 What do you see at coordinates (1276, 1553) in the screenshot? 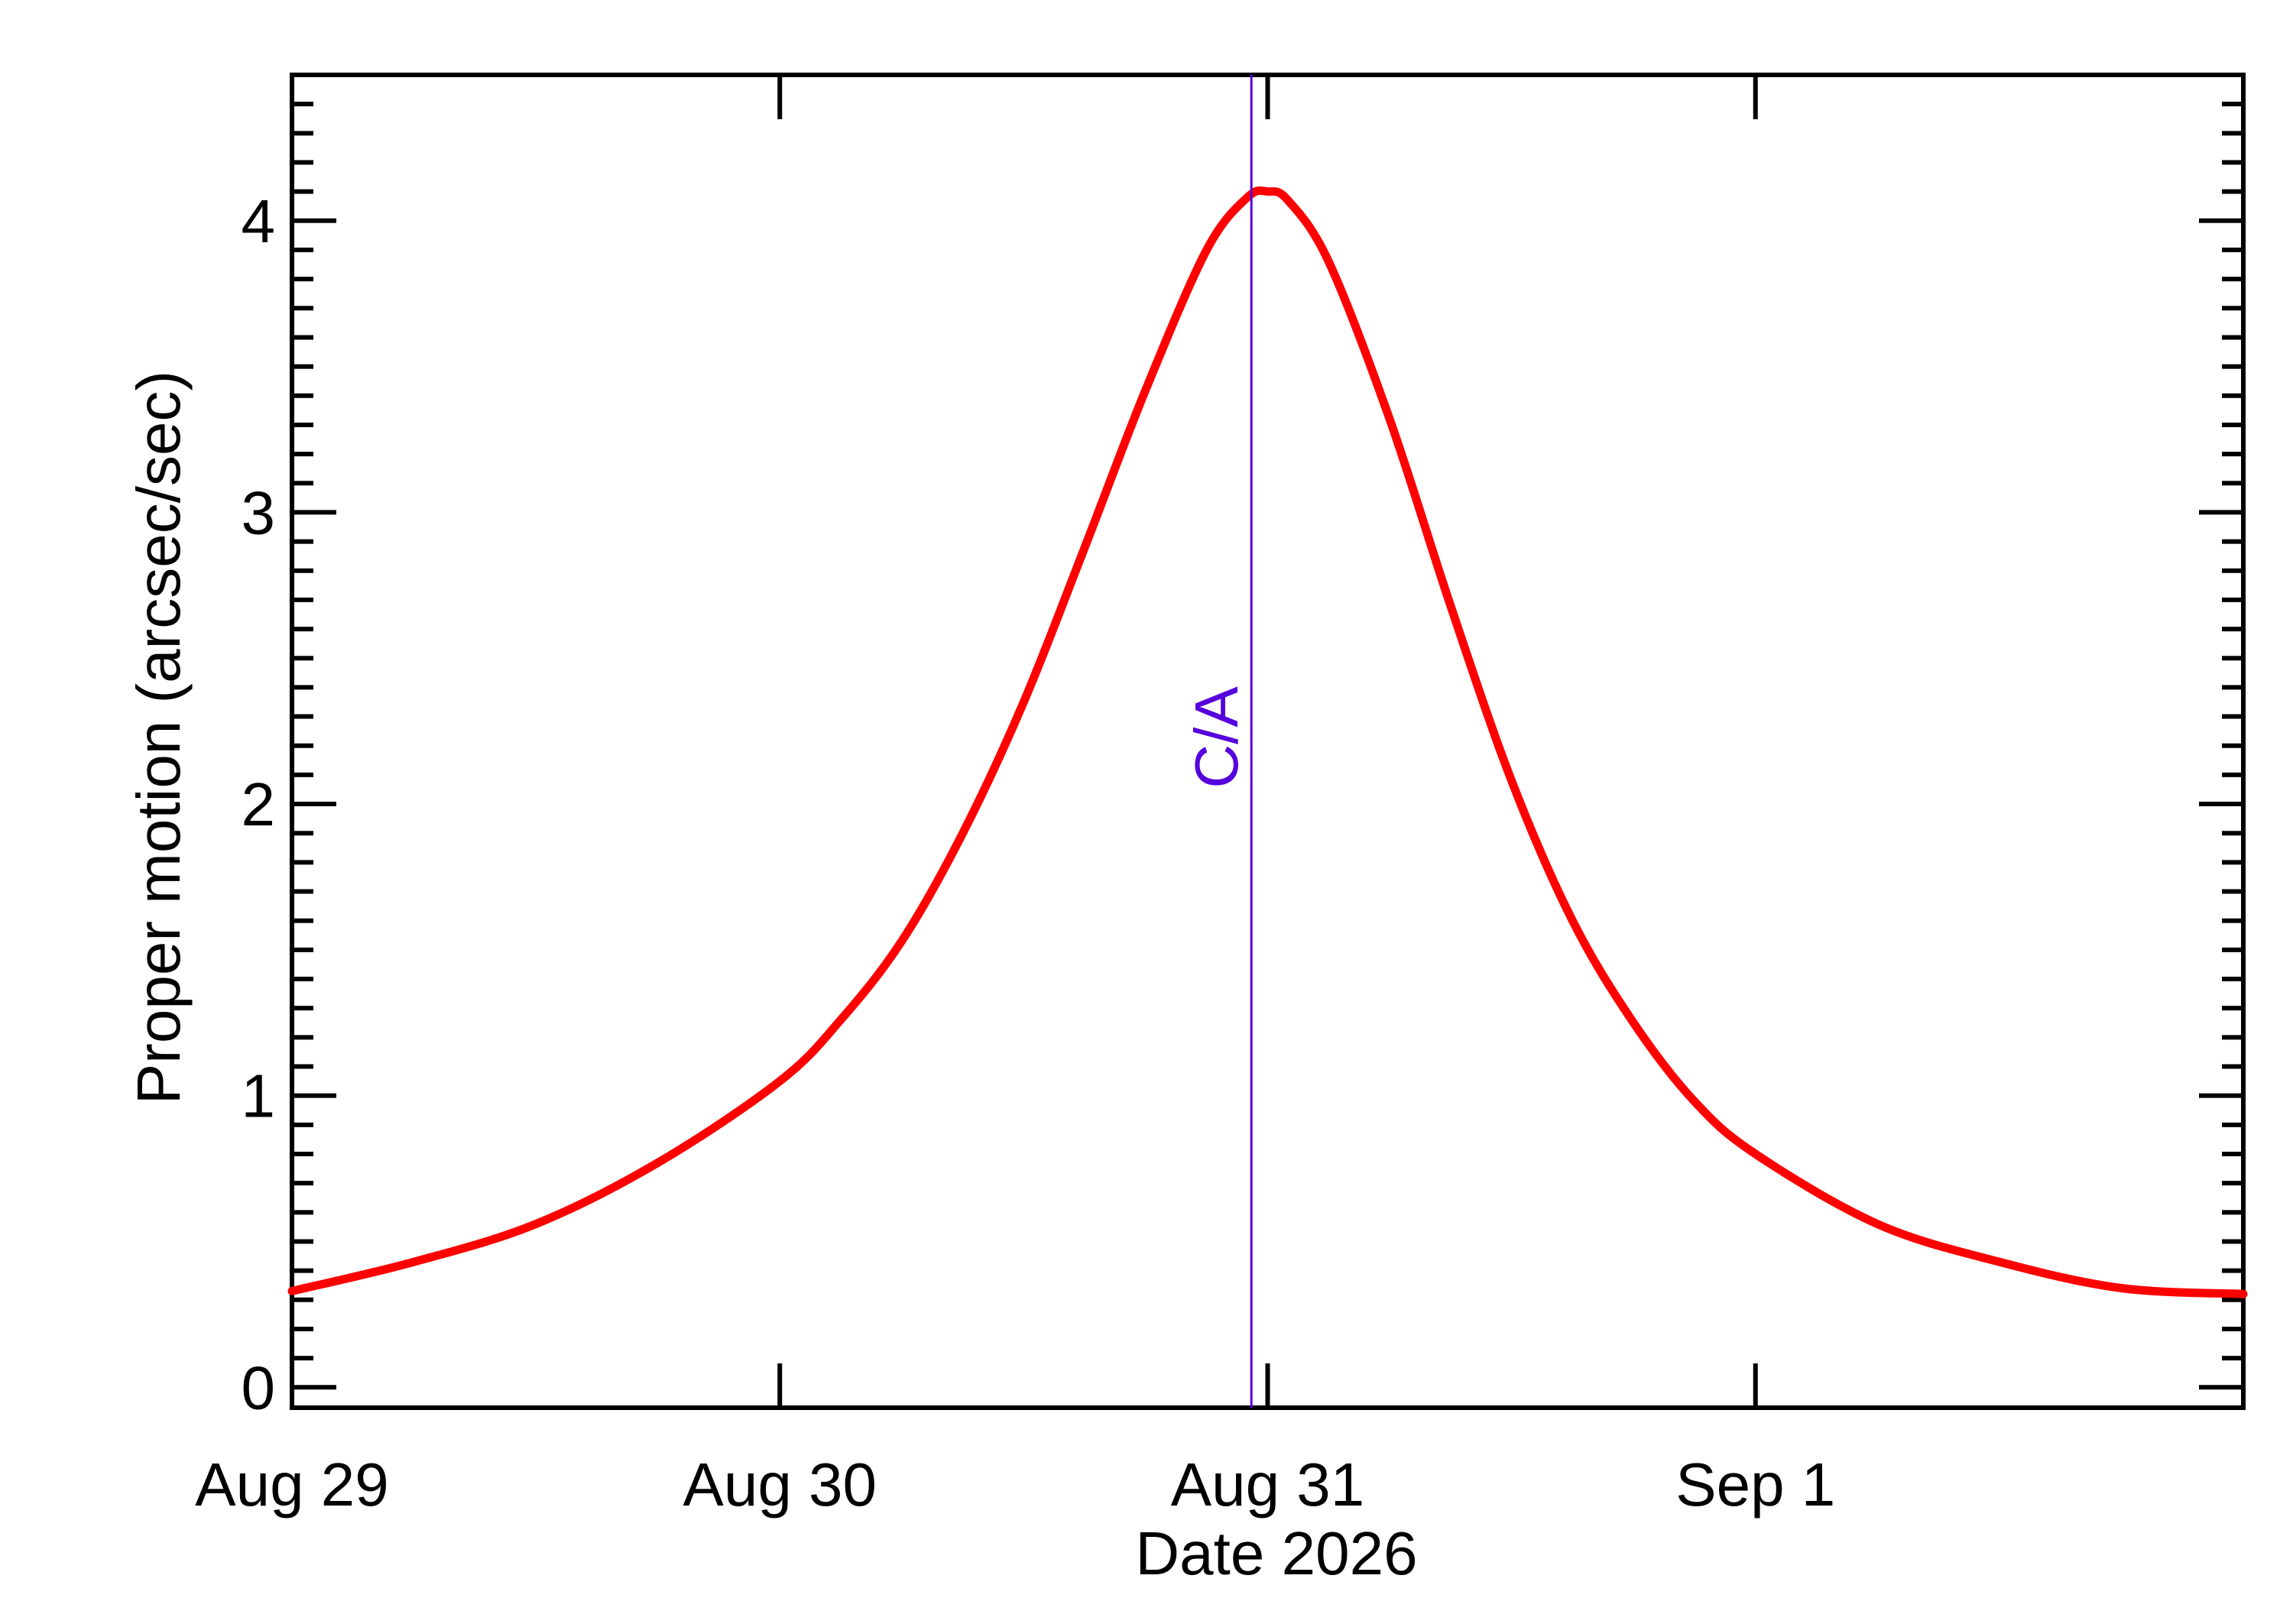
I see `x-axis-label: Date 2026` at bounding box center [1276, 1553].